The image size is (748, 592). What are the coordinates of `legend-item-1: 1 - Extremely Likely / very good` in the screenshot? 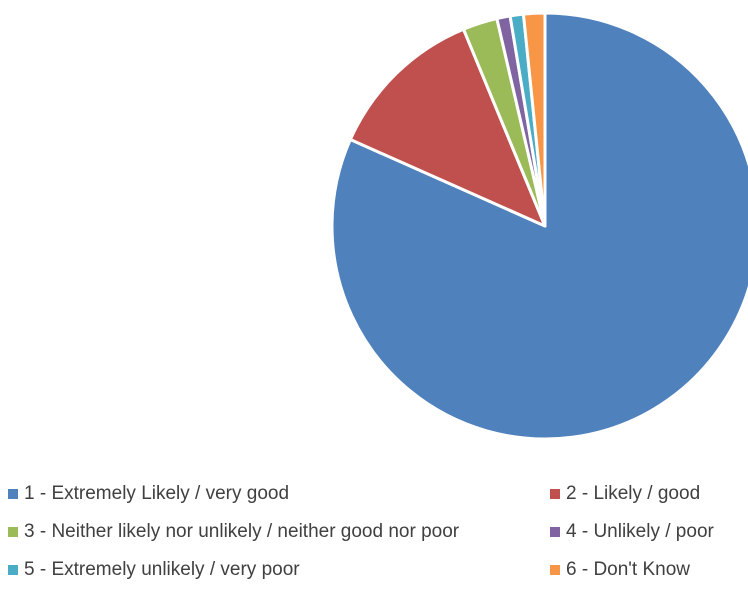 It's located at (148, 494).